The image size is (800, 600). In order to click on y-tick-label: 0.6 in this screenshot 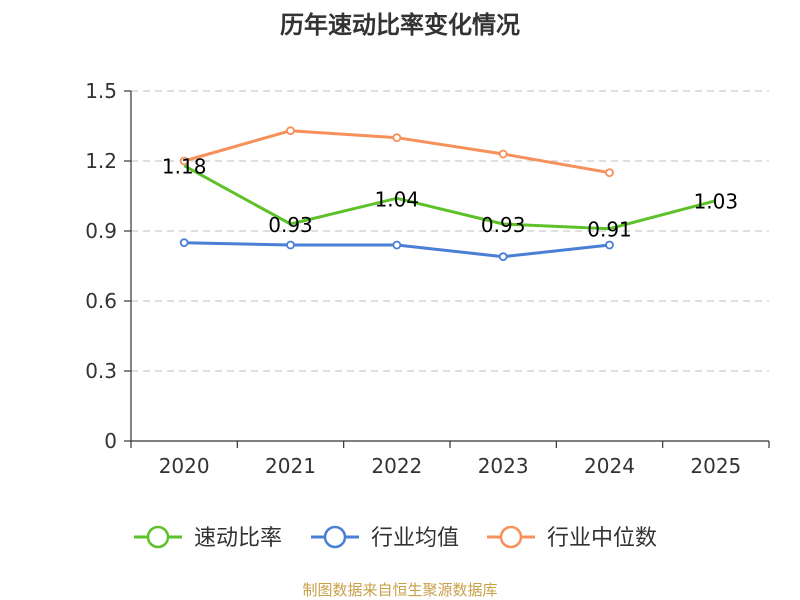, I will do `click(101, 301)`.